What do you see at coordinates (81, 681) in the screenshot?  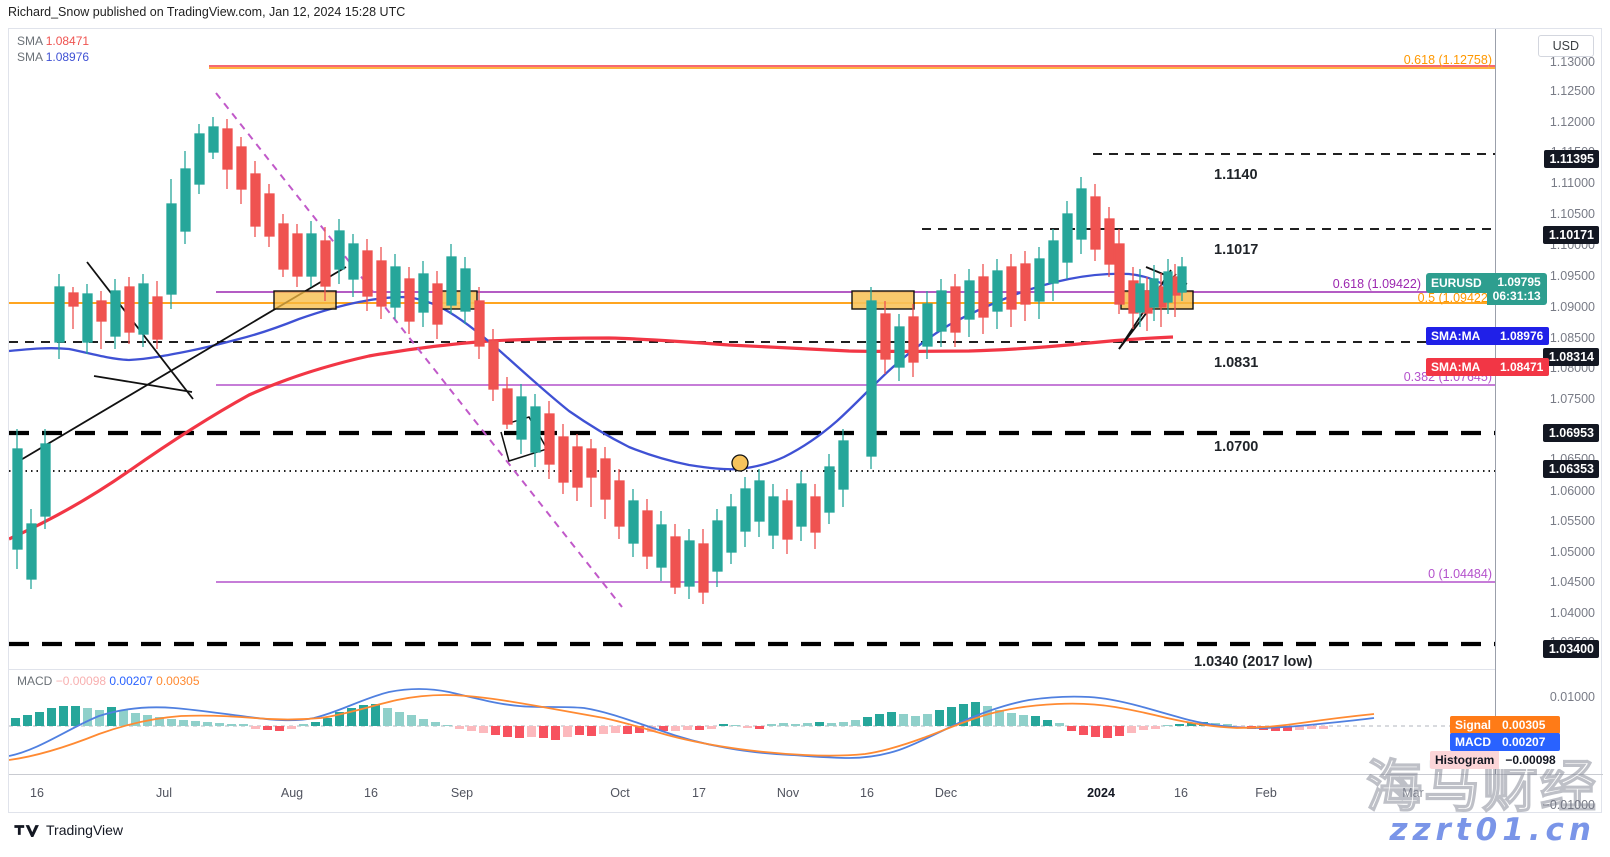 I see `macd-legend-histogram: −0.00098` at bounding box center [81, 681].